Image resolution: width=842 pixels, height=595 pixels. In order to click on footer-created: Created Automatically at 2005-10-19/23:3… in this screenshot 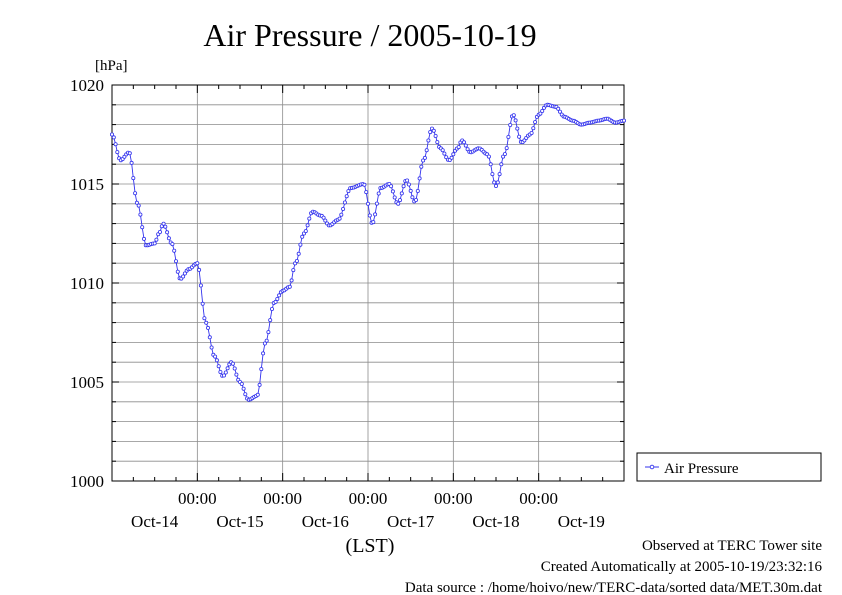, I will do `click(682, 567)`.